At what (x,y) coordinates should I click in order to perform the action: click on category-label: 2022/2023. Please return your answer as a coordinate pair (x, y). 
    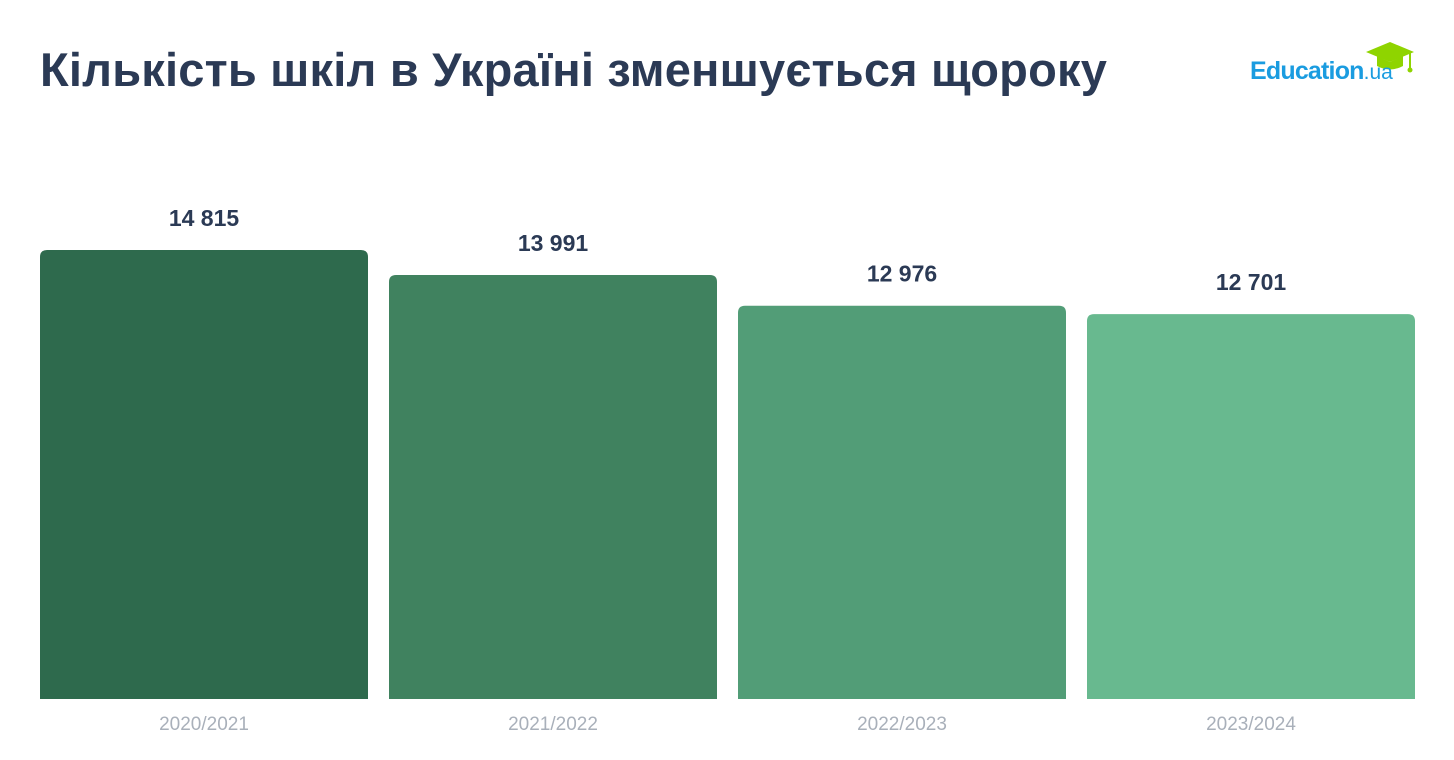
    Looking at the image, I should click on (902, 724).